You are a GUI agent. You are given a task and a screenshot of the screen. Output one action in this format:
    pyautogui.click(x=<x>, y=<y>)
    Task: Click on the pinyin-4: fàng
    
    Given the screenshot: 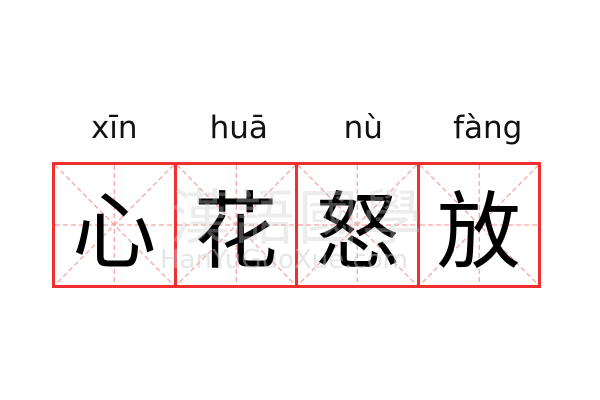 What is the action you would take?
    pyautogui.click(x=488, y=128)
    